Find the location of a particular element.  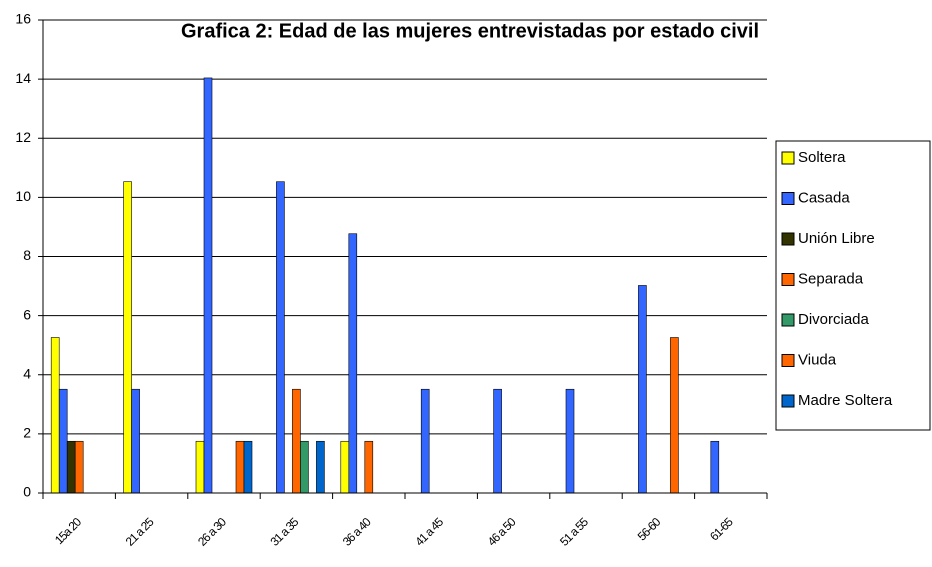

legend-label: Viuda is located at coordinates (817, 359).